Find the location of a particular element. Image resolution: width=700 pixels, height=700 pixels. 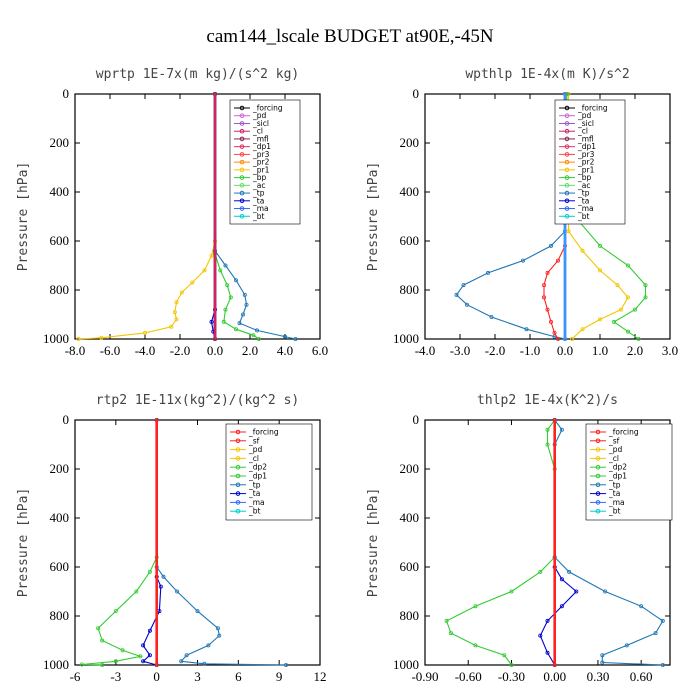

legend-entry: _ta is located at coordinates (258, 200).